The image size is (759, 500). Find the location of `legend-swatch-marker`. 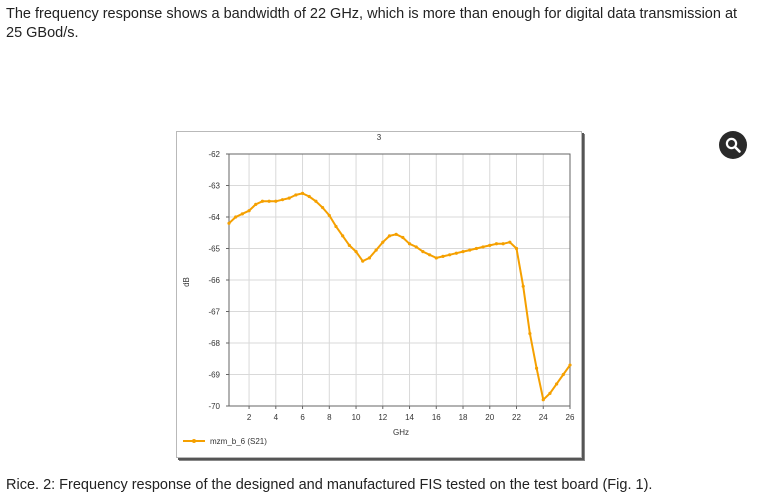

legend-swatch-marker is located at coordinates (194, 441).